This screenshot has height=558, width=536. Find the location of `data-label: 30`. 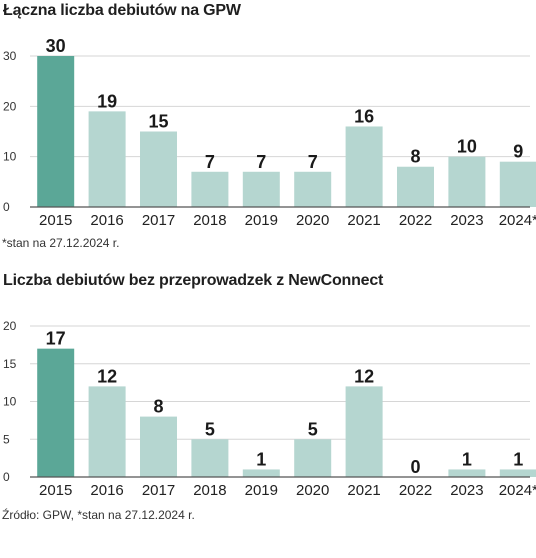

data-label: 30 is located at coordinates (56, 46).